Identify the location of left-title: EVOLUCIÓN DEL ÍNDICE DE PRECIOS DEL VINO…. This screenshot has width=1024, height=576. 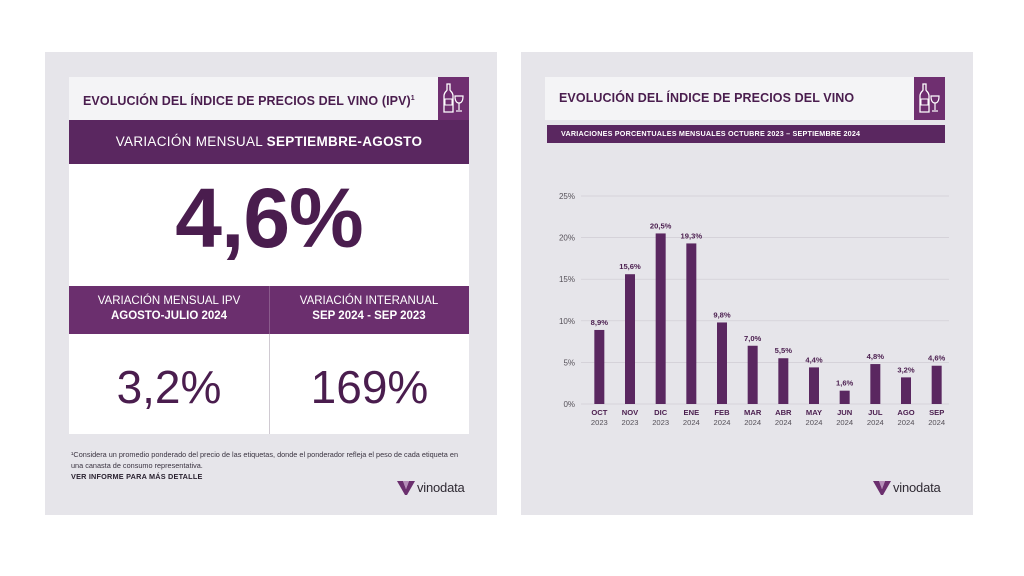
(249, 101).